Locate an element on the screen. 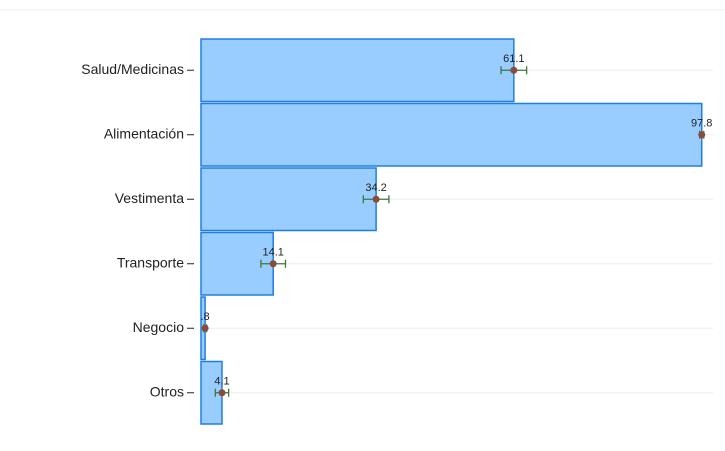 The height and width of the screenshot is (451, 725). y-tick-label: Otros is located at coordinates (167, 391).